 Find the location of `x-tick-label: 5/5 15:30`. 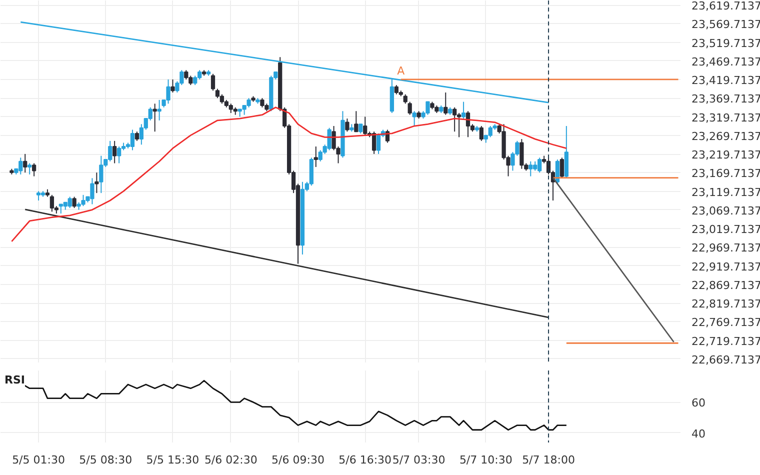

x-tick-label: 5/5 15:30 is located at coordinates (173, 460).